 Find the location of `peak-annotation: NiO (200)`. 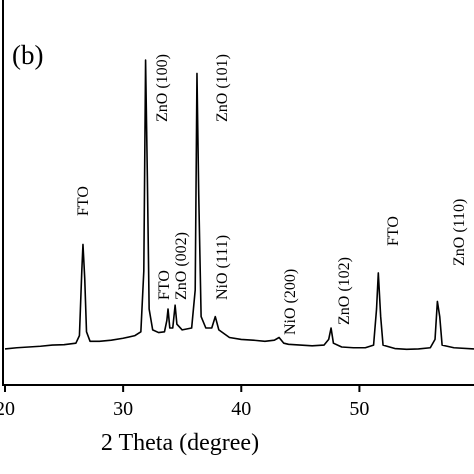

peak-annotation: NiO (200) is located at coordinates (290, 302).